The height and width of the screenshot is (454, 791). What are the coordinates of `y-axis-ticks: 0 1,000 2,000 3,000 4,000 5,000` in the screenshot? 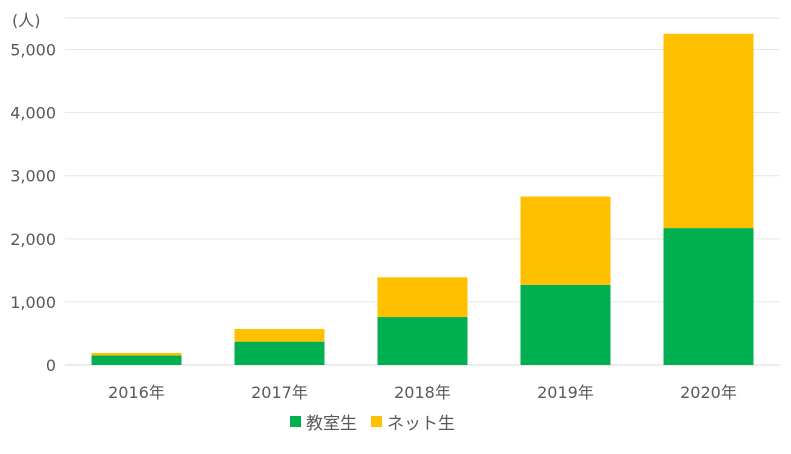 It's located at (33, 208).